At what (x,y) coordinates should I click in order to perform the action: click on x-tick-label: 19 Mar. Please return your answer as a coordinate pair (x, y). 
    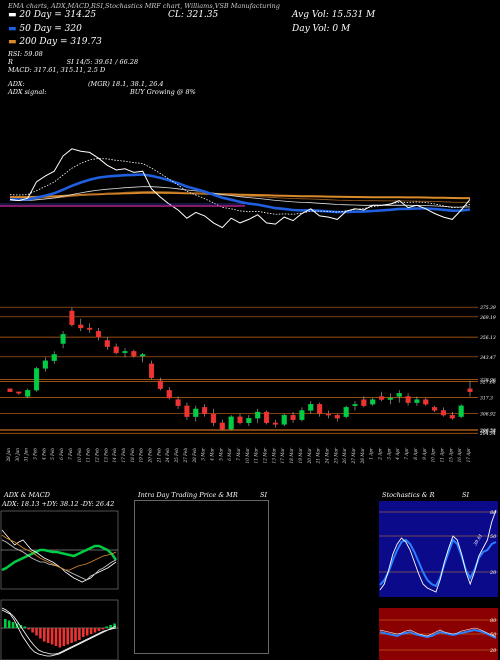
    Looking at the image, I should click on (300, 455).